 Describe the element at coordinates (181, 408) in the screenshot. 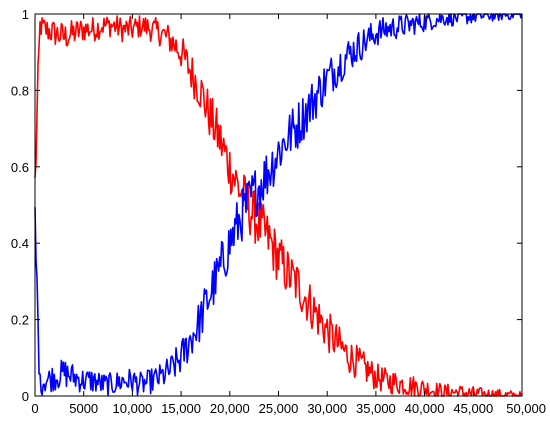

I see `x-tick-label: 15,000` at that location.